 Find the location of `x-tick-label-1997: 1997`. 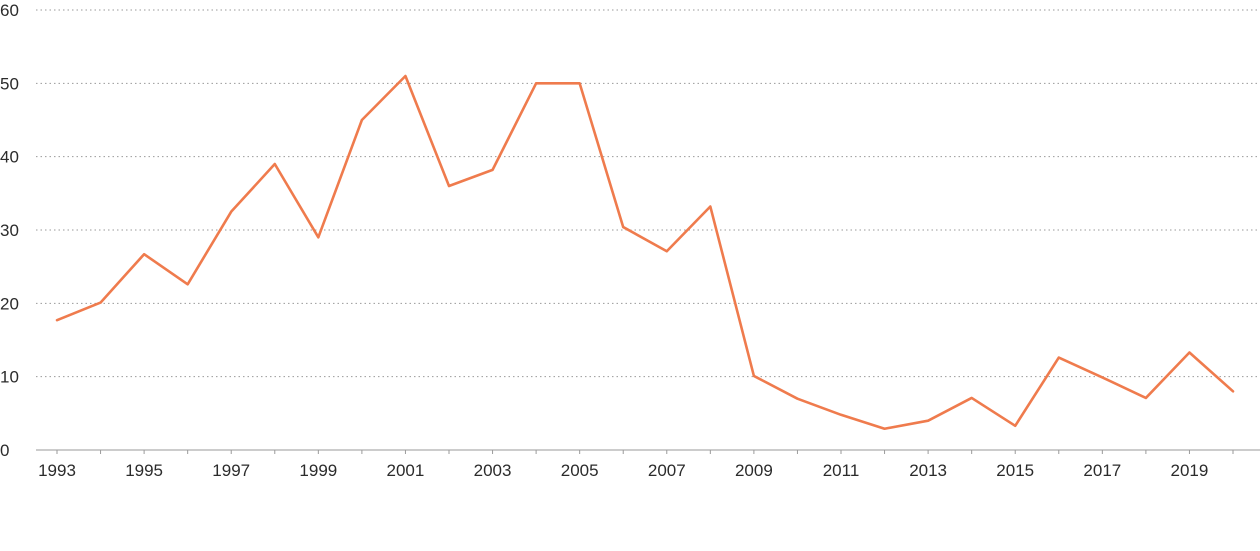

x-tick-label-1997: 1997 is located at coordinates (231, 470).